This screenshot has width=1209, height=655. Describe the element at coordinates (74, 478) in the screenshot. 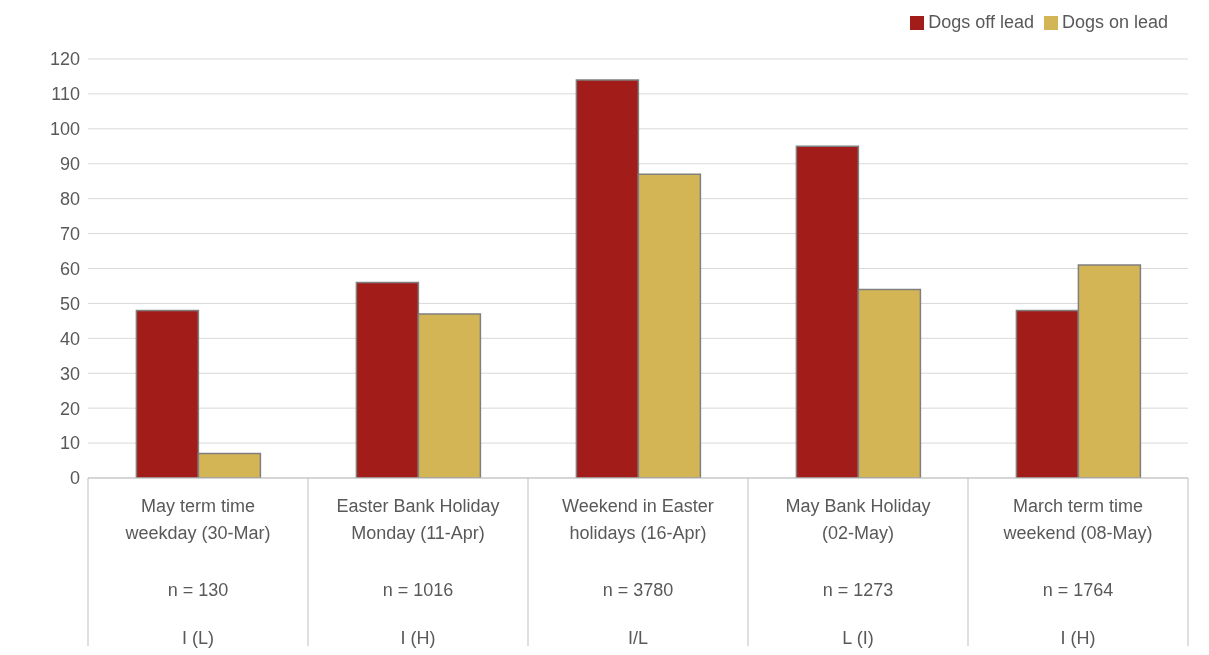

I see `y-tick-label: 0` at that location.